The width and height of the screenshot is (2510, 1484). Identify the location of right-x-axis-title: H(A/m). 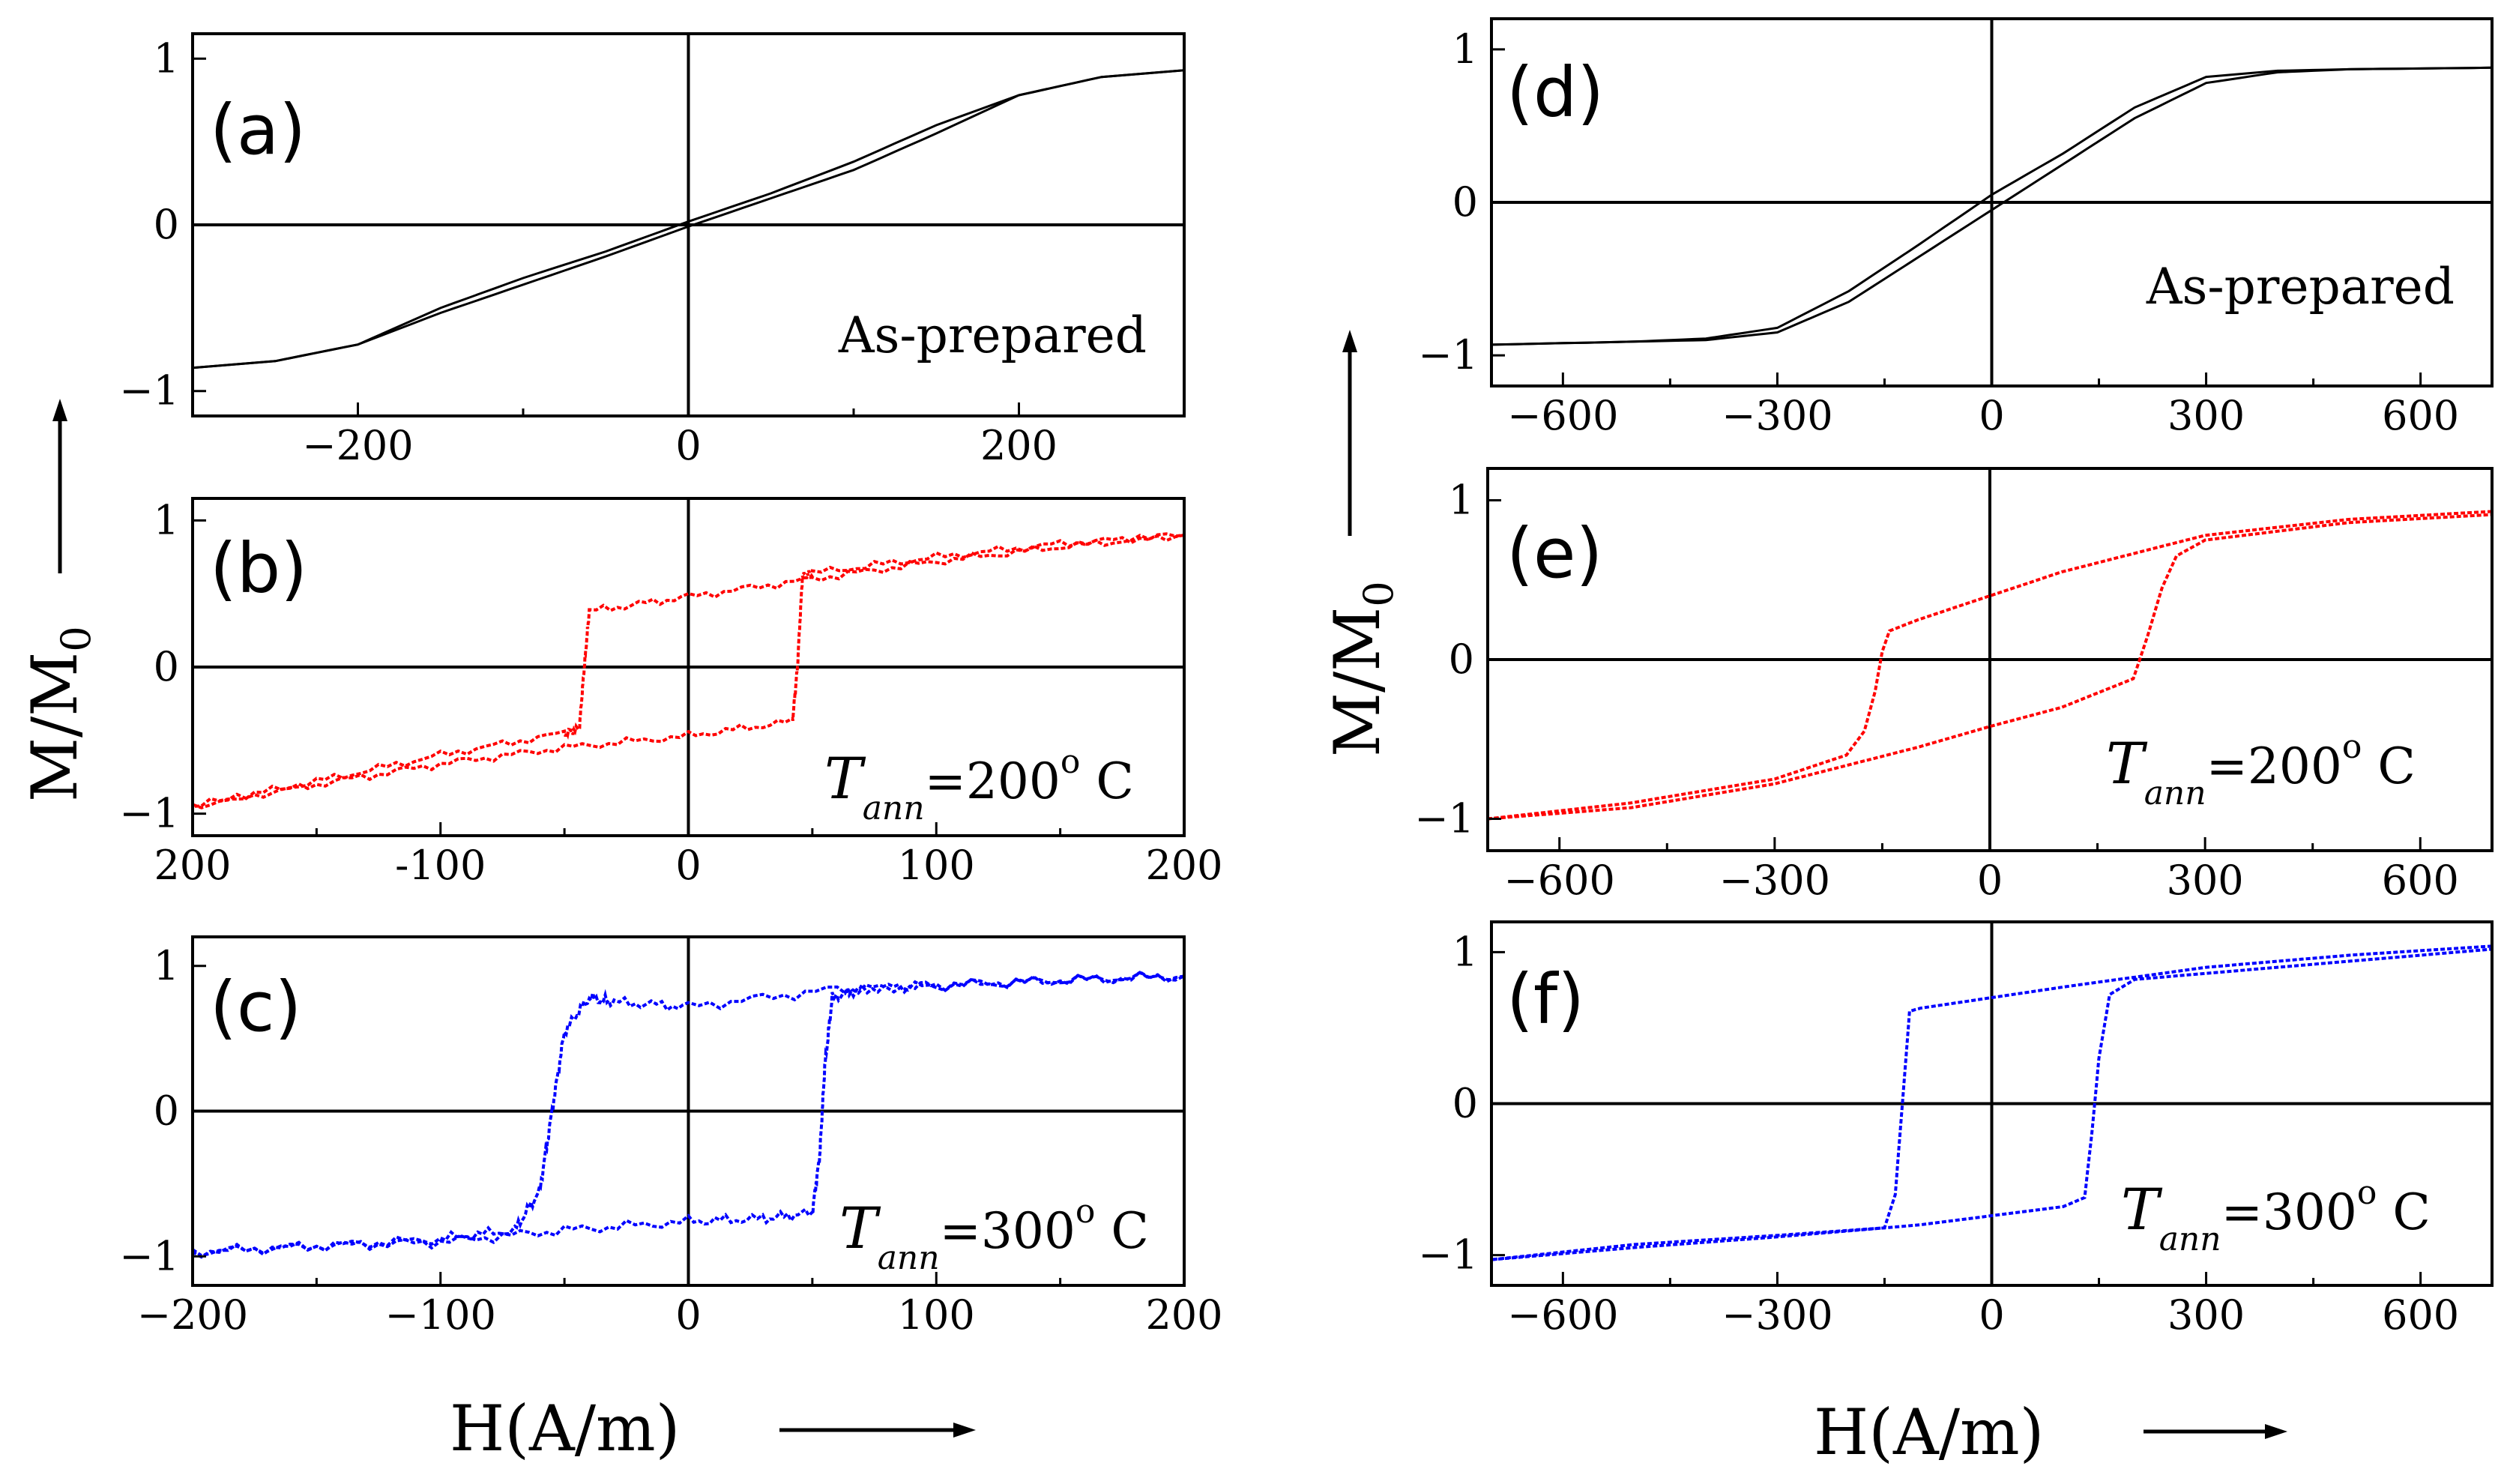
(1929, 1433).